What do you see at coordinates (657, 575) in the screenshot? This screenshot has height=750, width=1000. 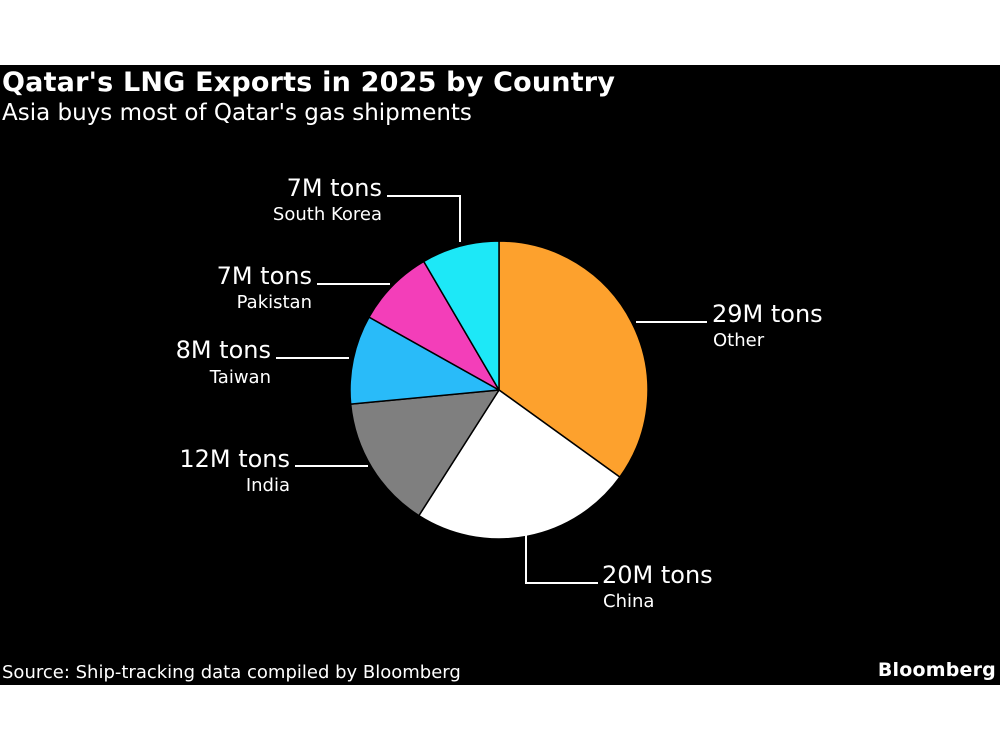 I see `value-label-china: 20M tons` at bounding box center [657, 575].